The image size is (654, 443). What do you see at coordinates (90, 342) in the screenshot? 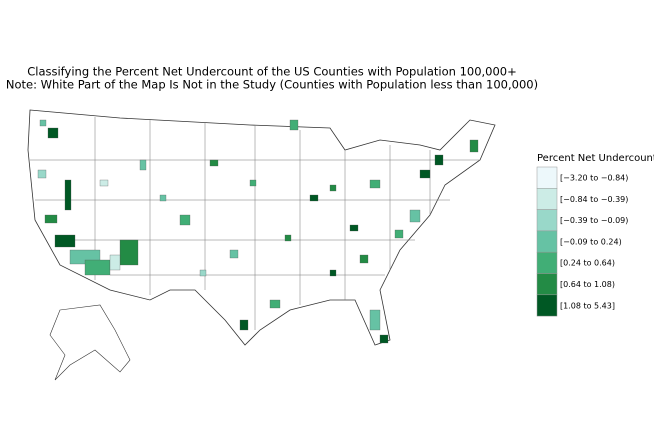
I see `alaska` at bounding box center [90, 342].